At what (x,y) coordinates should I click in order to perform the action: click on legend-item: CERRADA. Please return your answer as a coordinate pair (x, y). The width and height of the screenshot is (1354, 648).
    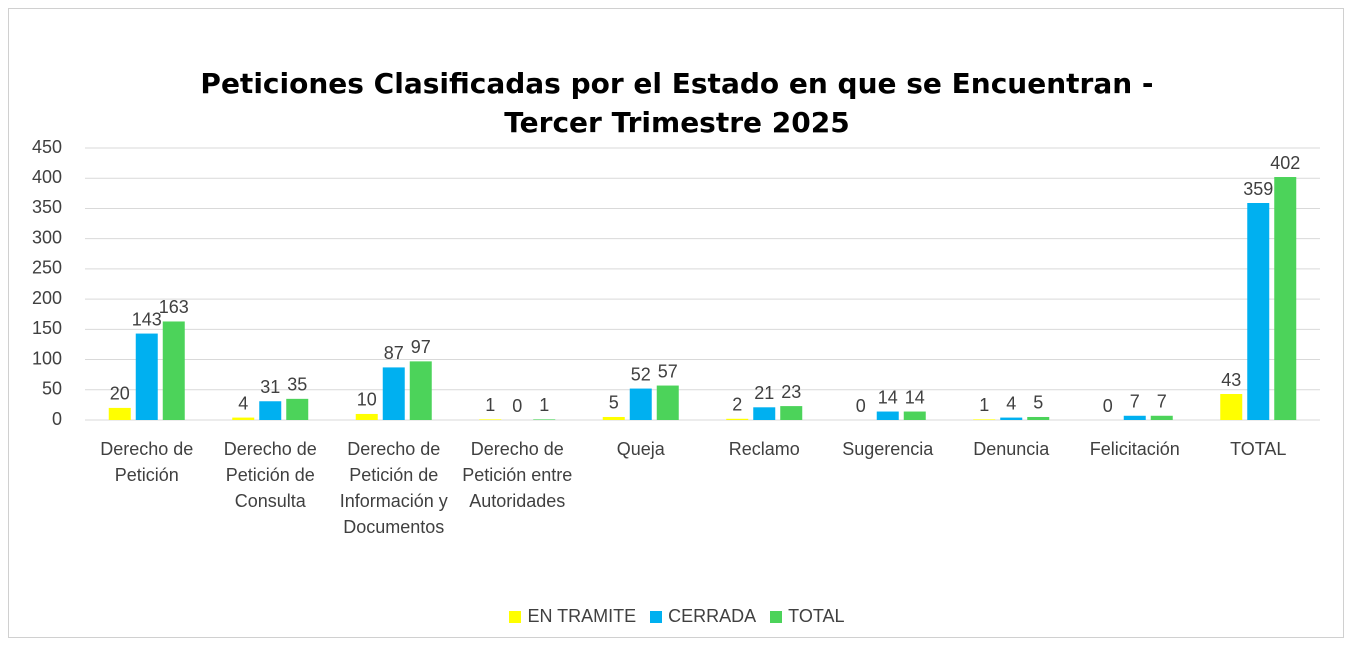
    Looking at the image, I should click on (703, 616).